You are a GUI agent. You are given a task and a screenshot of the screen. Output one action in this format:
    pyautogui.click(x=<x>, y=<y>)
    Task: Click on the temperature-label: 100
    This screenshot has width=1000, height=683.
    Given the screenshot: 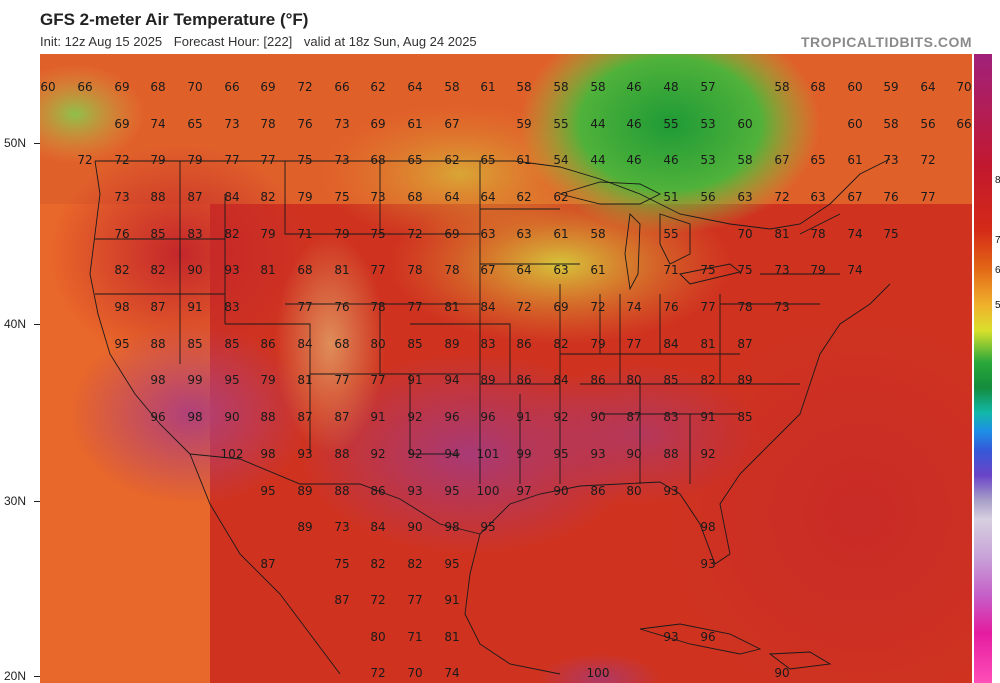 What is the action you would take?
    pyautogui.click(x=488, y=491)
    